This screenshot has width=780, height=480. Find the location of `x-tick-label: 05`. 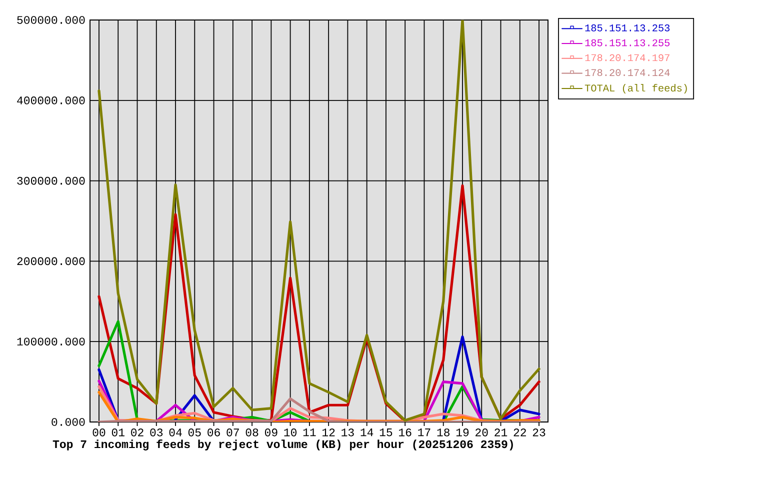

x-tick-label: 05 is located at coordinates (194, 432).